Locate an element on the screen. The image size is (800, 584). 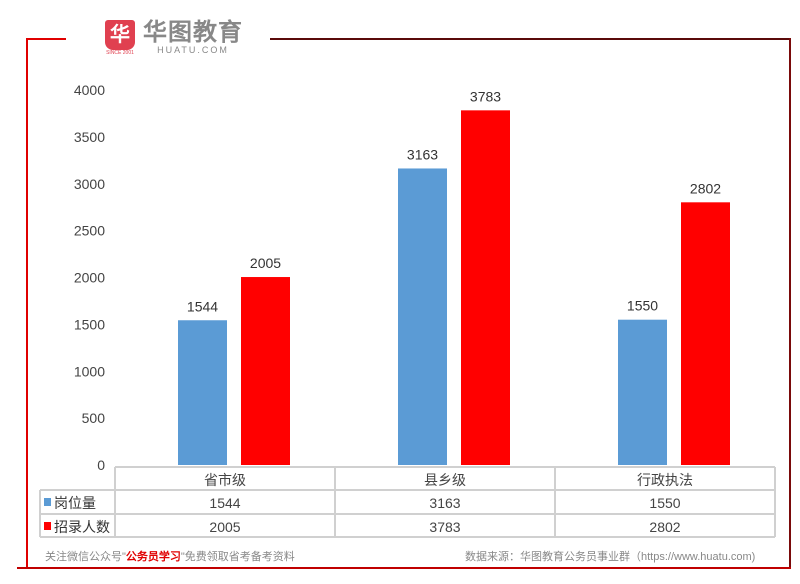
y-tick-label: 2000 is located at coordinates (89, 278).